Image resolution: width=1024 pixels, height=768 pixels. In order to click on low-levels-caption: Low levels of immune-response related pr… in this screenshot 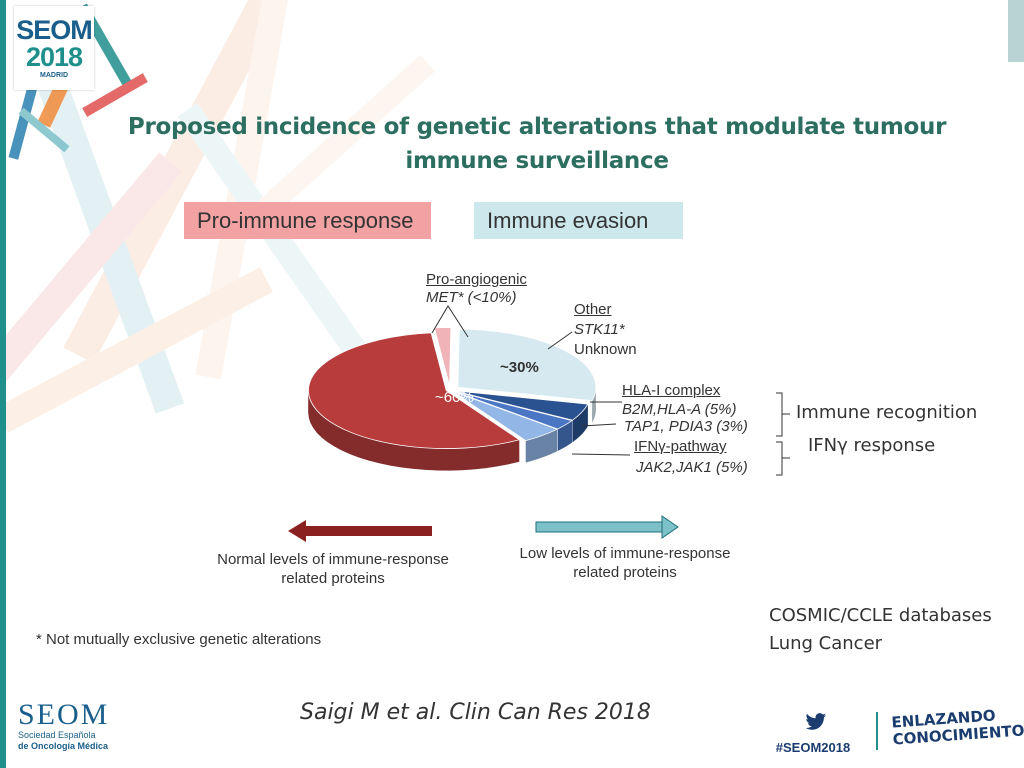, I will do `click(625, 563)`.